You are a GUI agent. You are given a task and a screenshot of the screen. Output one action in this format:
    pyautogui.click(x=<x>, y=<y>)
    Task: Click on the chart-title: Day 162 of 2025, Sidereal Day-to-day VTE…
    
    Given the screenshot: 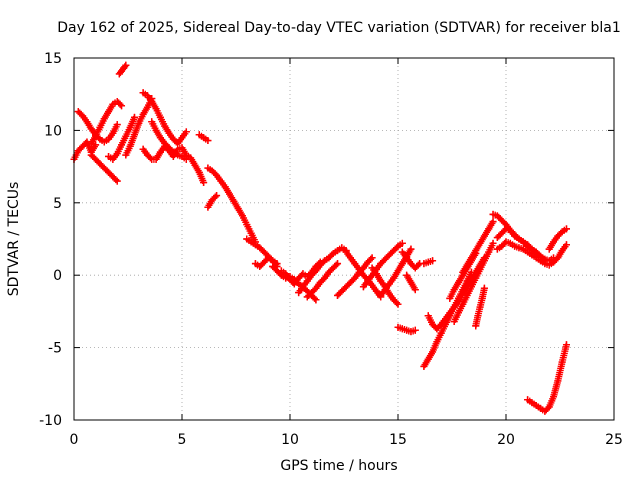 What is the action you would take?
    pyautogui.click(x=338, y=28)
    